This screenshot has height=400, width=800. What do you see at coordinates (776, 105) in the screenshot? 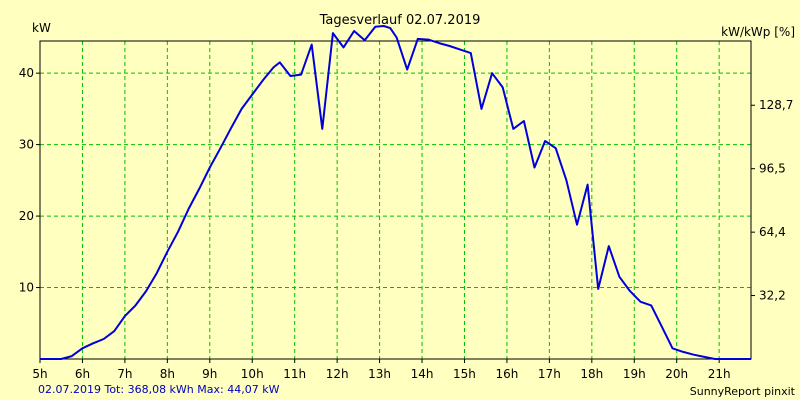
I see `y-tick-label-right: 128,7` at bounding box center [776, 105].